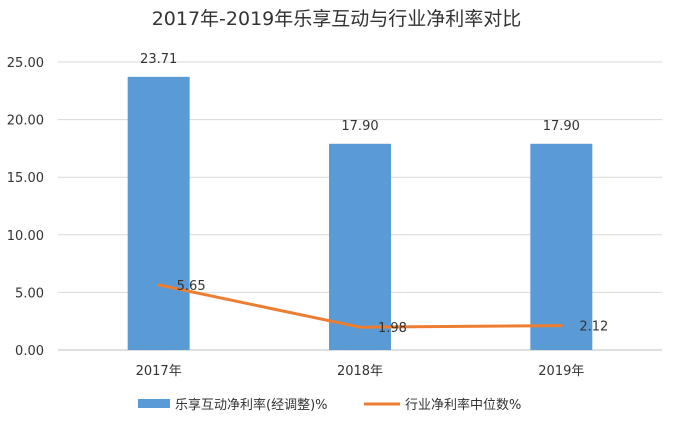 This screenshot has height=431, width=673. Describe the element at coordinates (25, 236) in the screenshot. I see `y-tick-label: 10.00` at that location.